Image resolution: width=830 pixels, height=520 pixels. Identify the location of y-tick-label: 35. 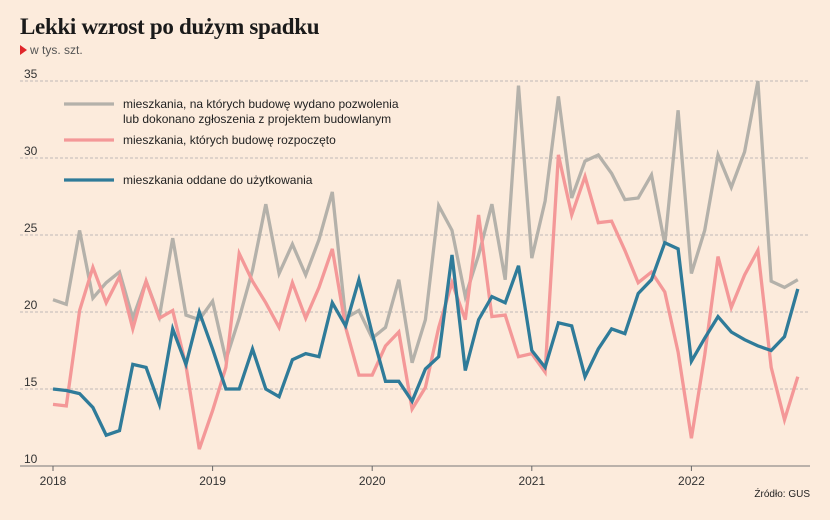
(31, 74).